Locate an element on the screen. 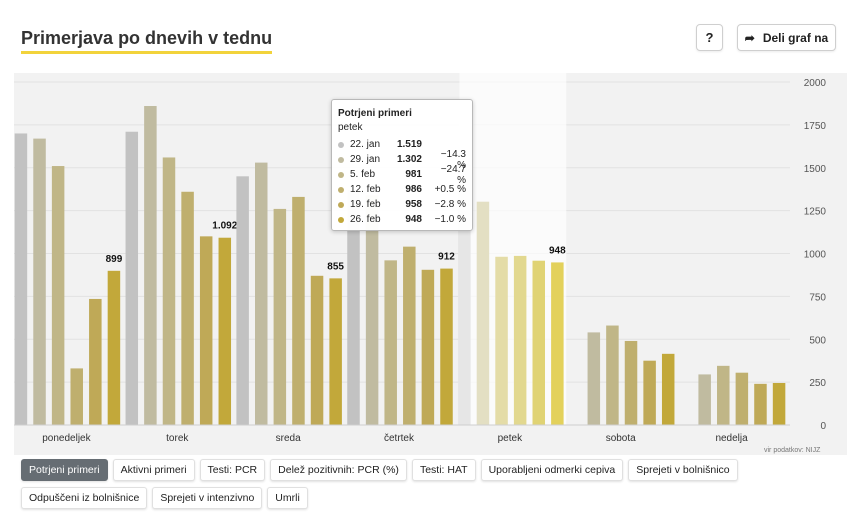 This screenshot has width=861, height=518. share-arrow-icon: ➦ is located at coordinates (749, 37).